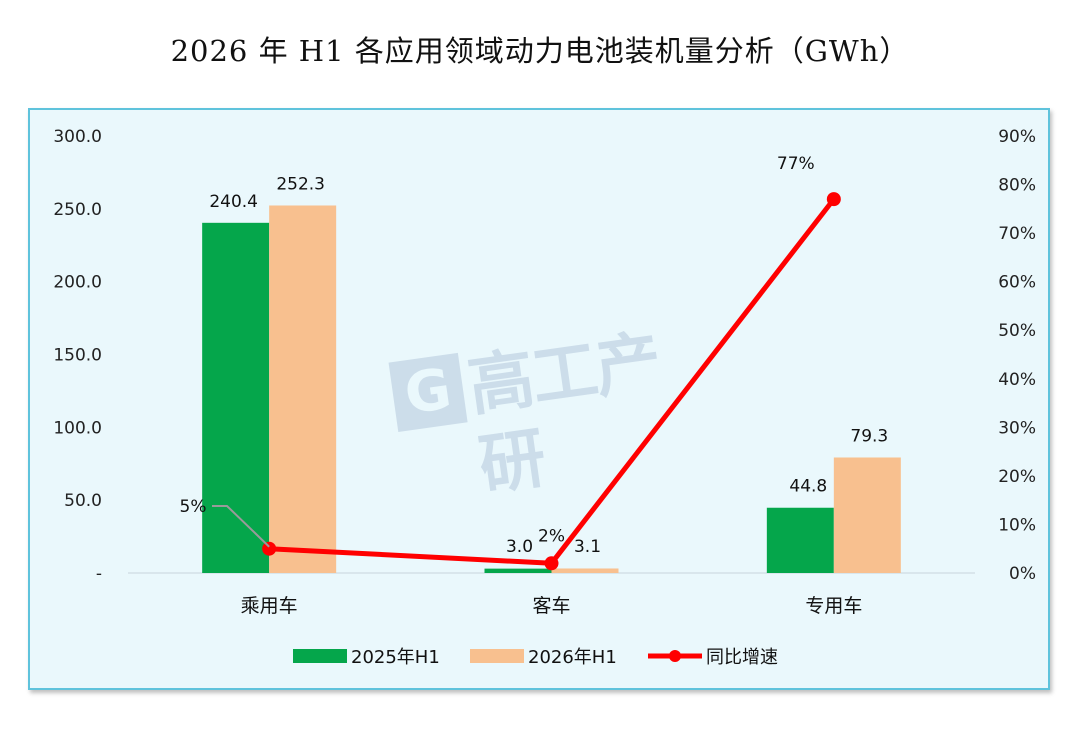 This screenshot has height=744, width=1080. I want to click on legend-label: 2025年H1, so click(395, 657).